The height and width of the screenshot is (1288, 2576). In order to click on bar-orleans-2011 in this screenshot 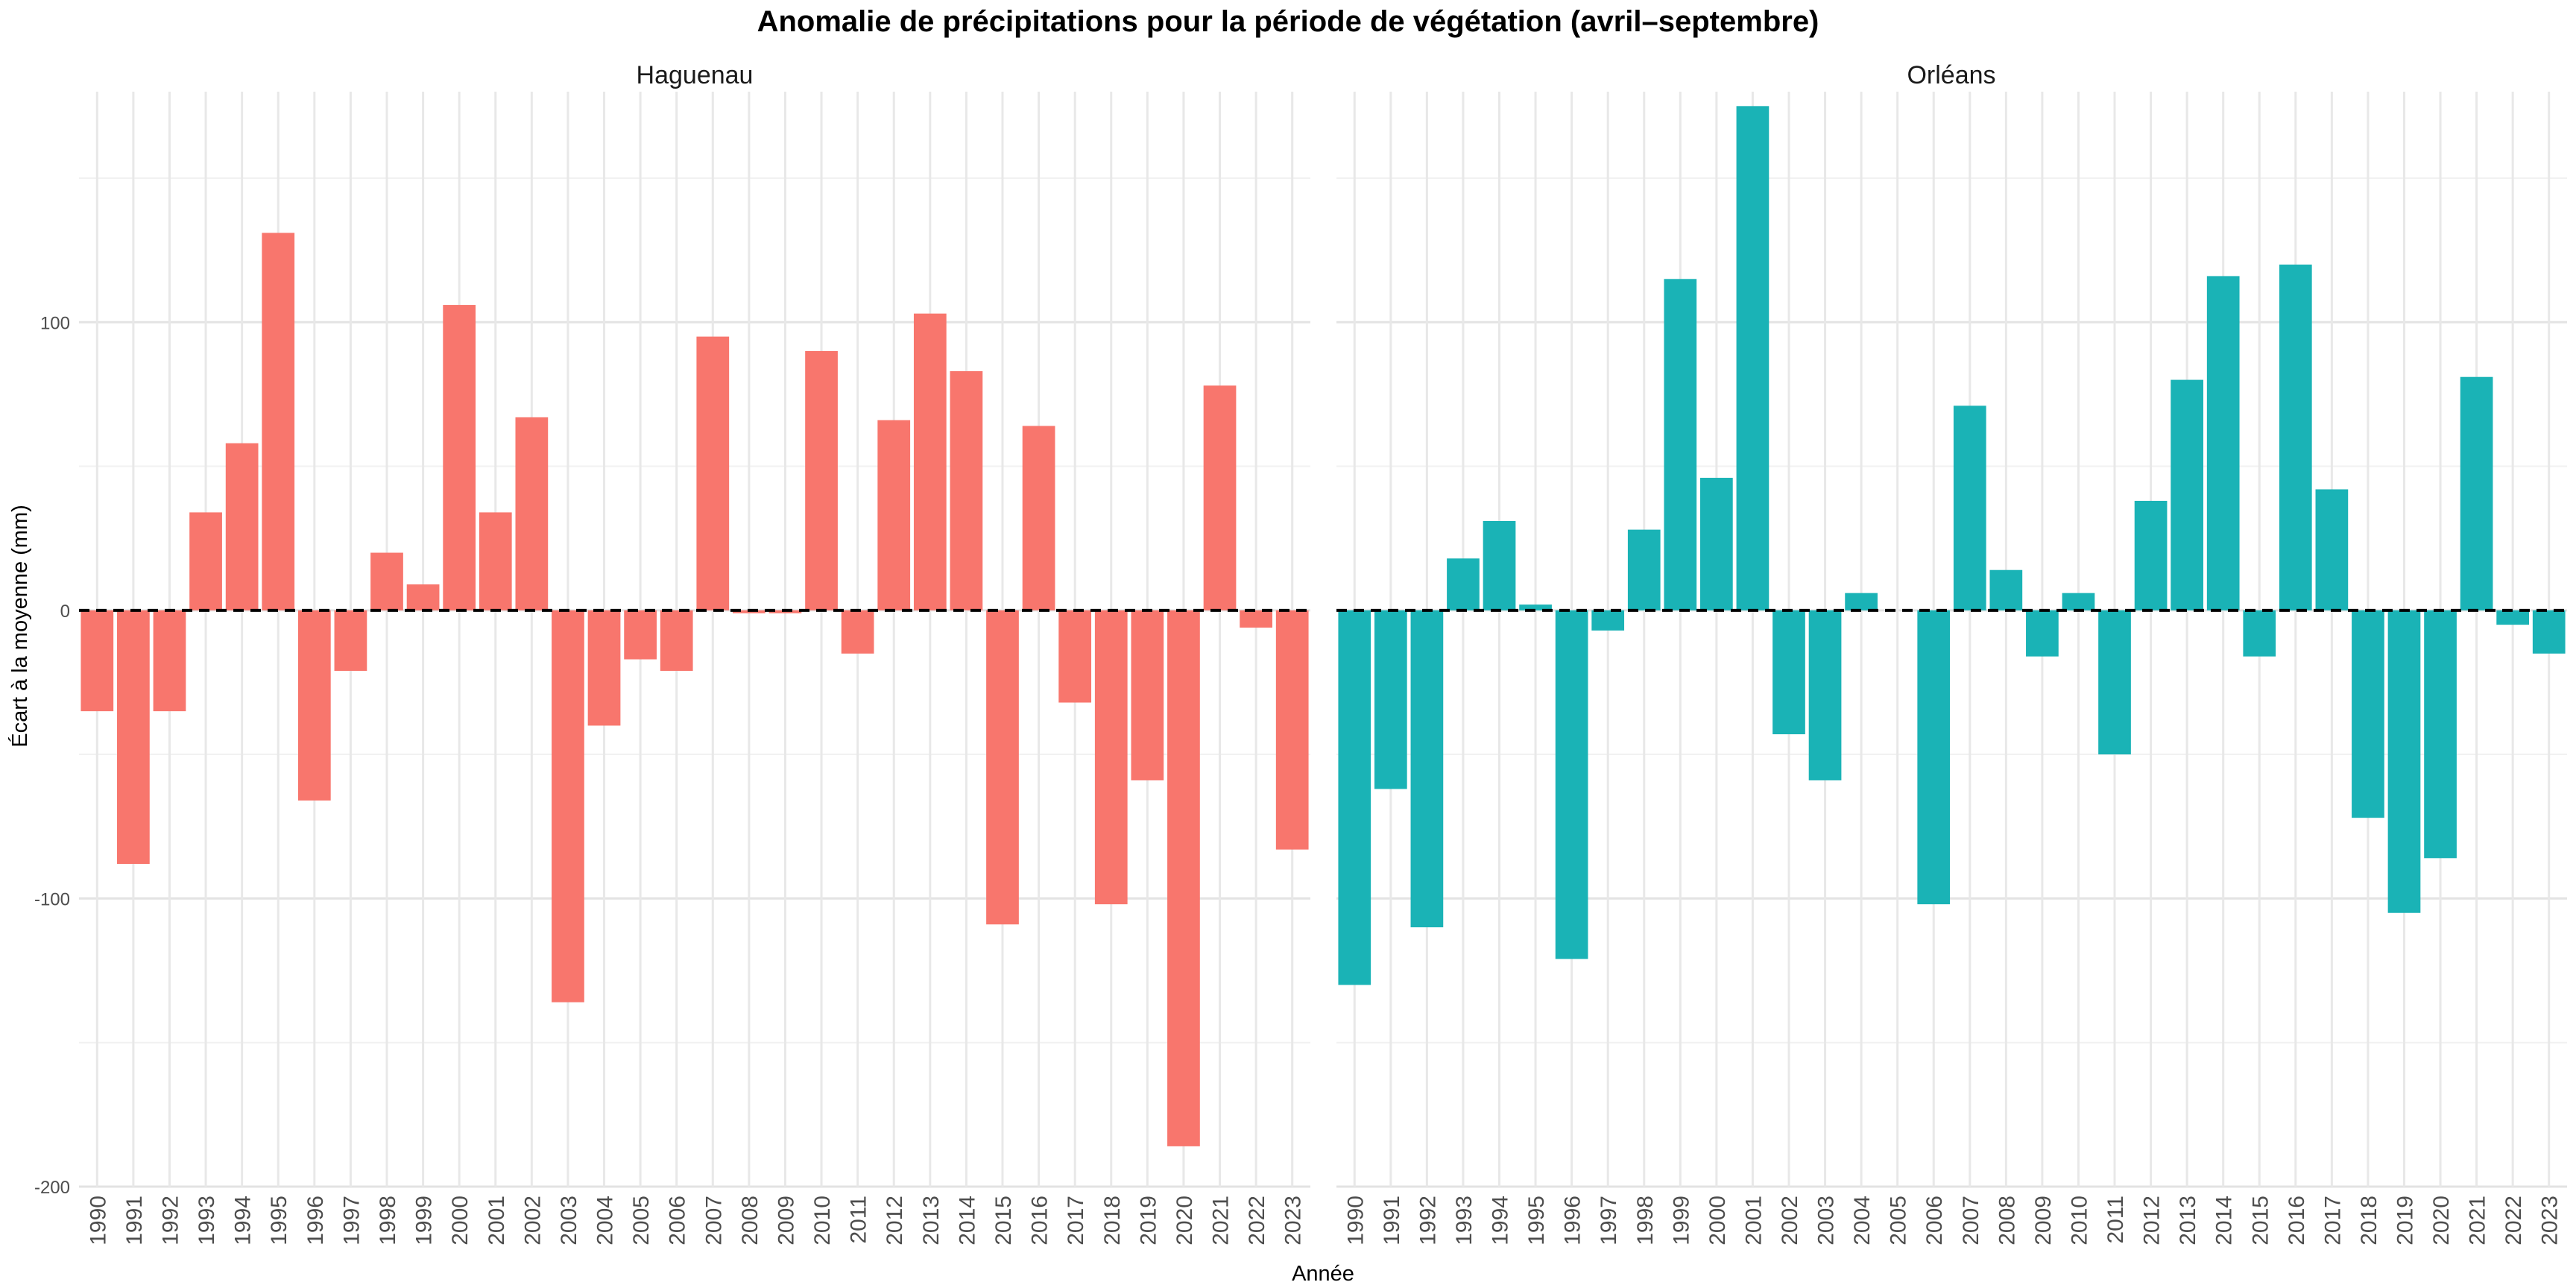, I will do `click(2114, 682)`.